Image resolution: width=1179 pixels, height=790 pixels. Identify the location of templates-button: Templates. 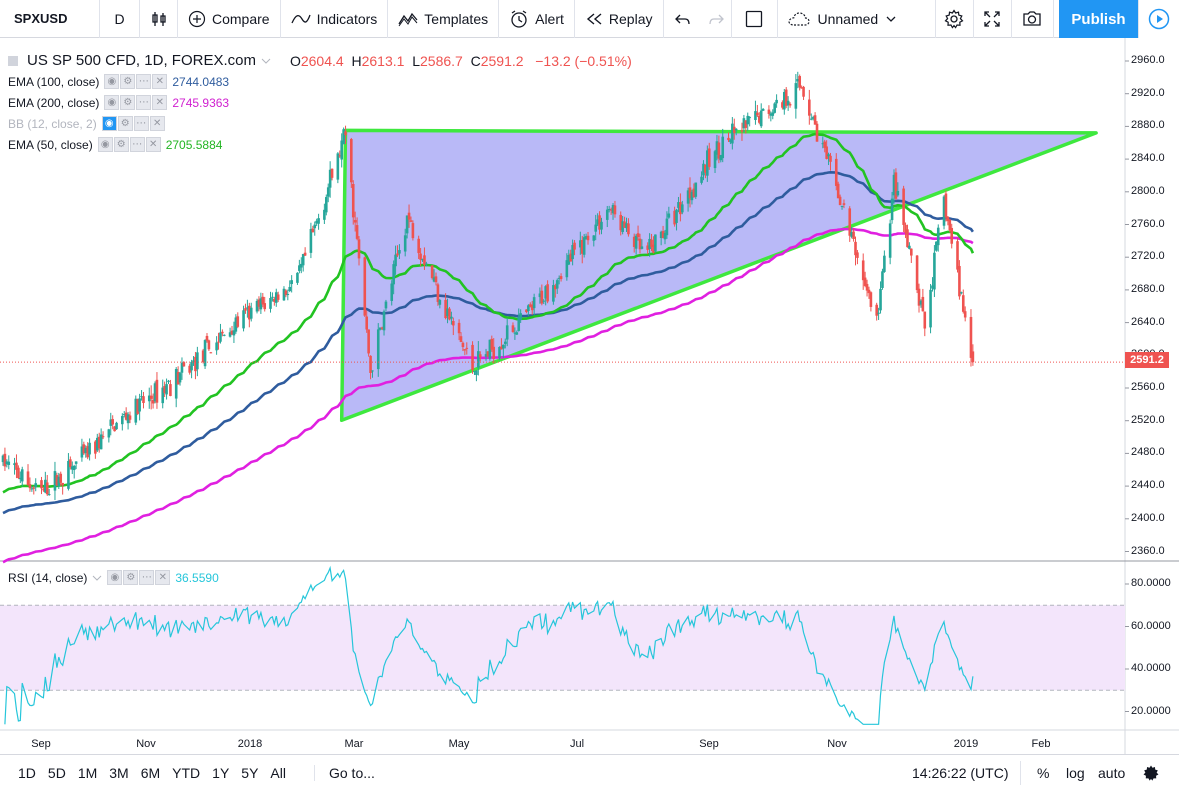
(444, 19).